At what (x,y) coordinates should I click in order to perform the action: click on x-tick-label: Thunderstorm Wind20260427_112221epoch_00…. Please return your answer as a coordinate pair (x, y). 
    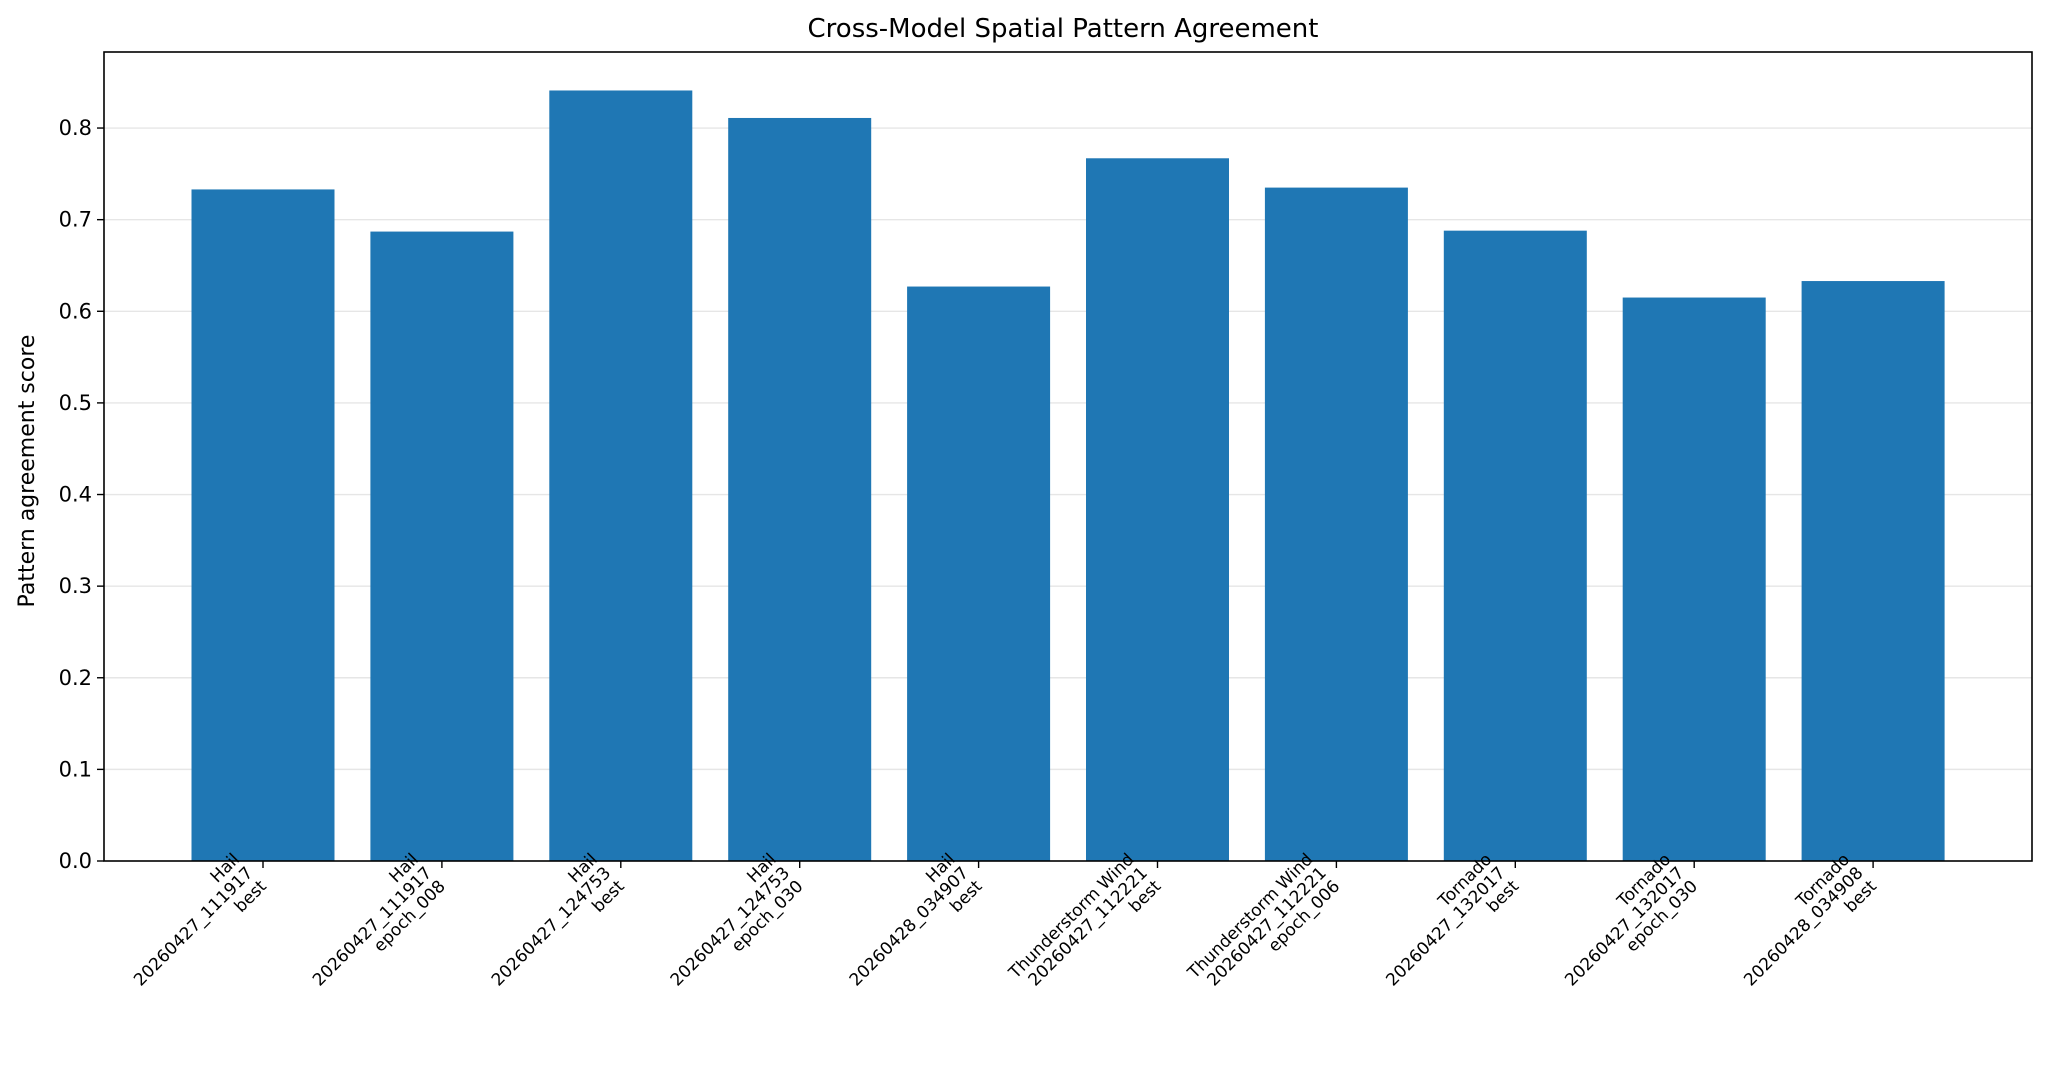
    Looking at the image, I should click on (1263, 920).